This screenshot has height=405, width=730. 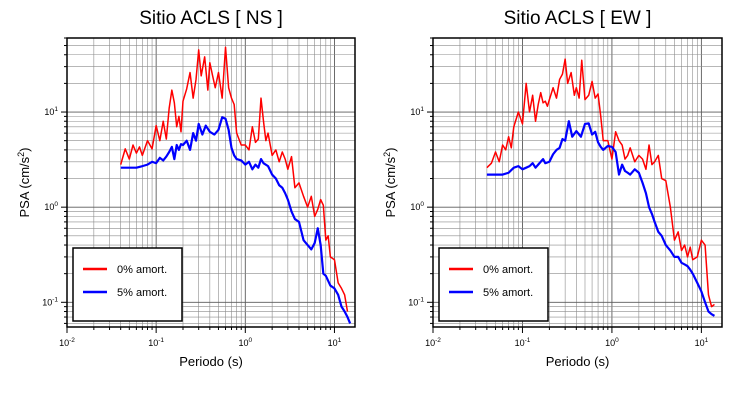 What do you see at coordinates (578, 18) in the screenshot?
I see `chart-title: Sitio ACLS [ EW ]` at bounding box center [578, 18].